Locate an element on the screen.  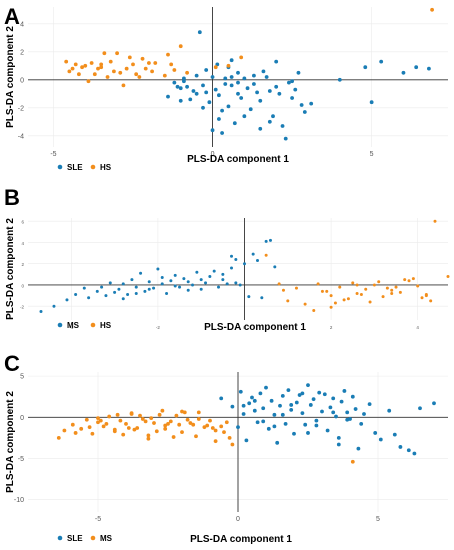
legend: SLE HS is located at coordinates (84, 167).